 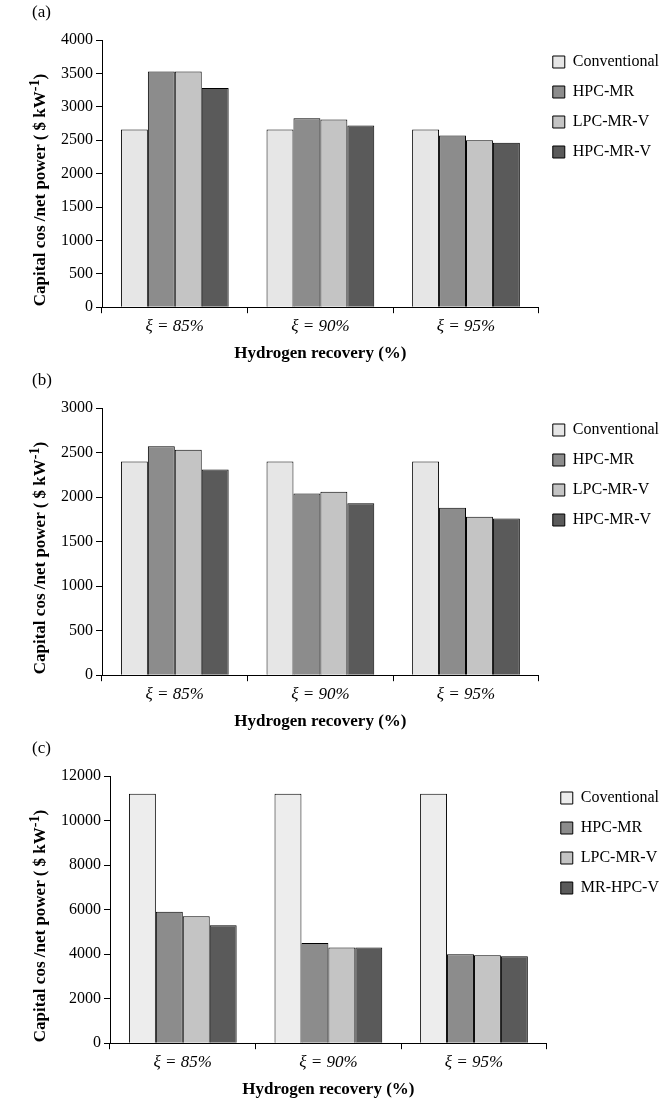 What do you see at coordinates (81, 775) in the screenshot?
I see `y-tick-label: 12000` at bounding box center [81, 775].